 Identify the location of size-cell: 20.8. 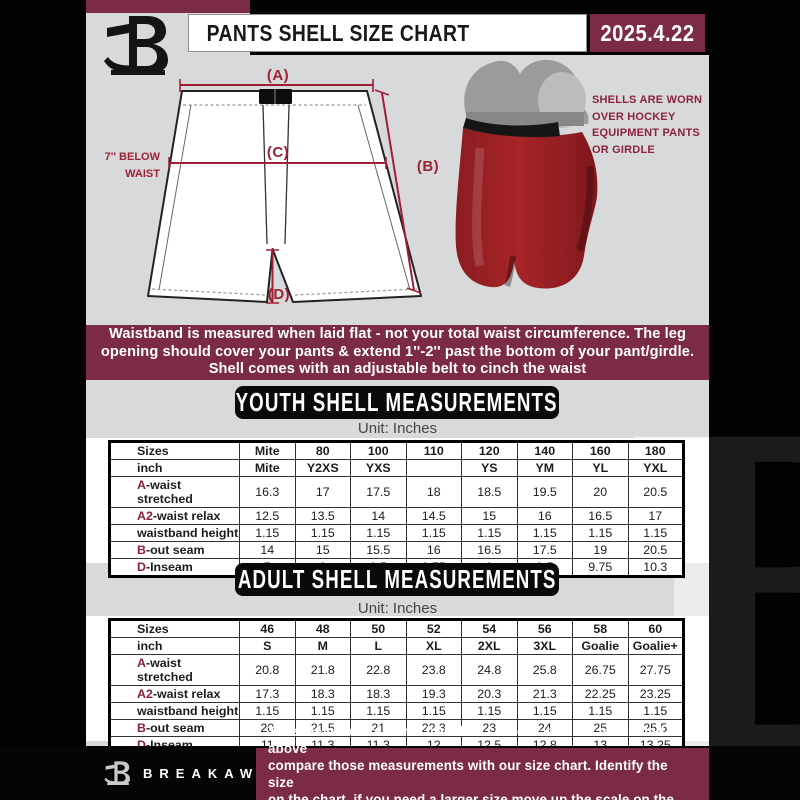
(267, 670).